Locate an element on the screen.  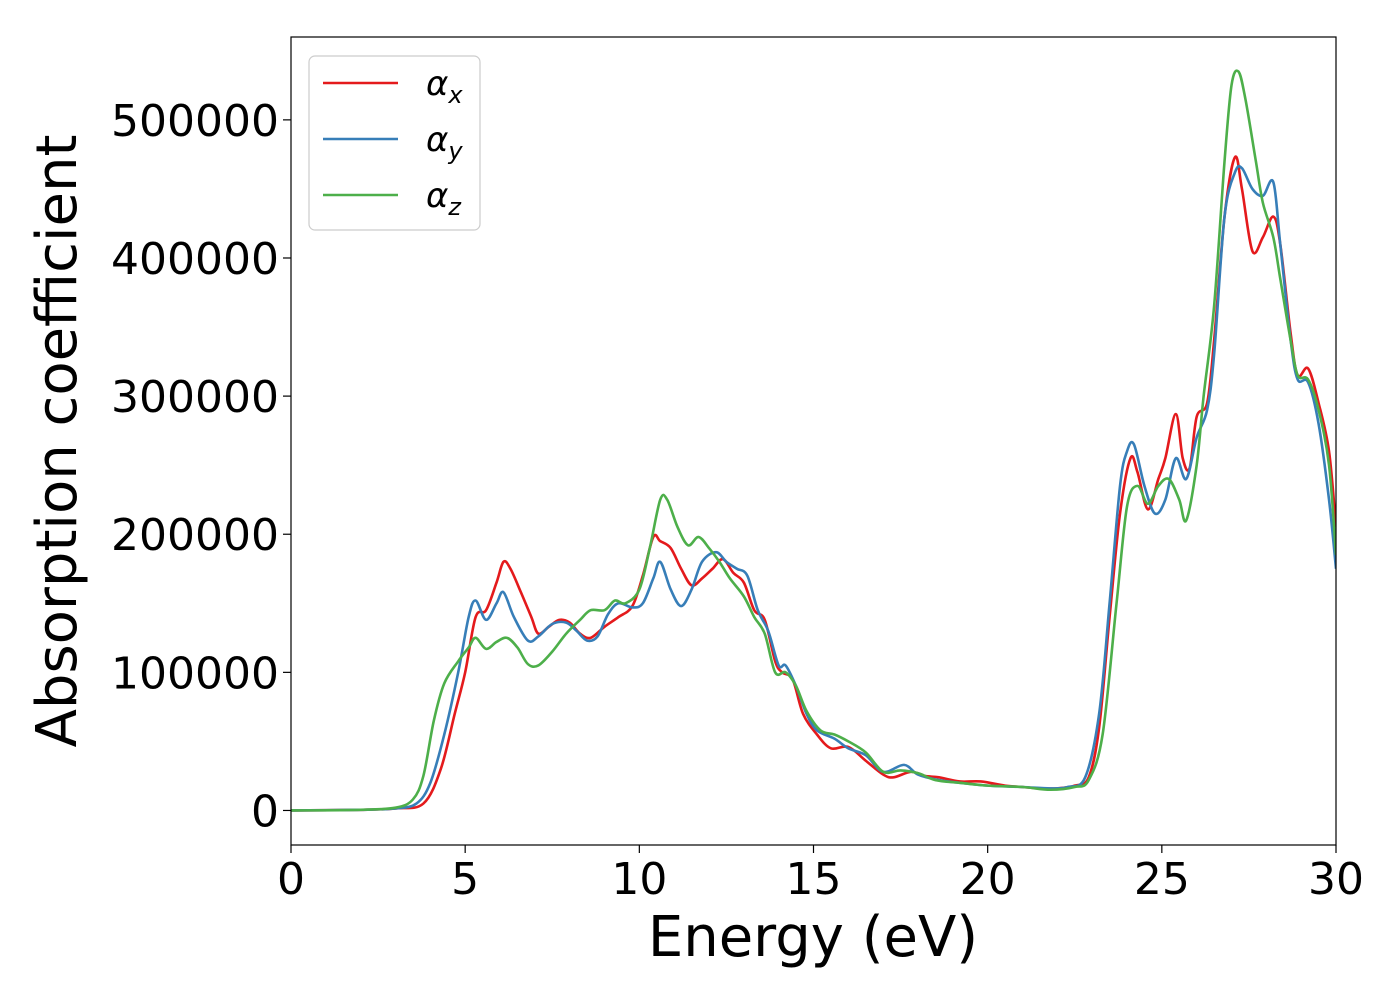
y-tick-label: 0 is located at coordinates (265, 811).